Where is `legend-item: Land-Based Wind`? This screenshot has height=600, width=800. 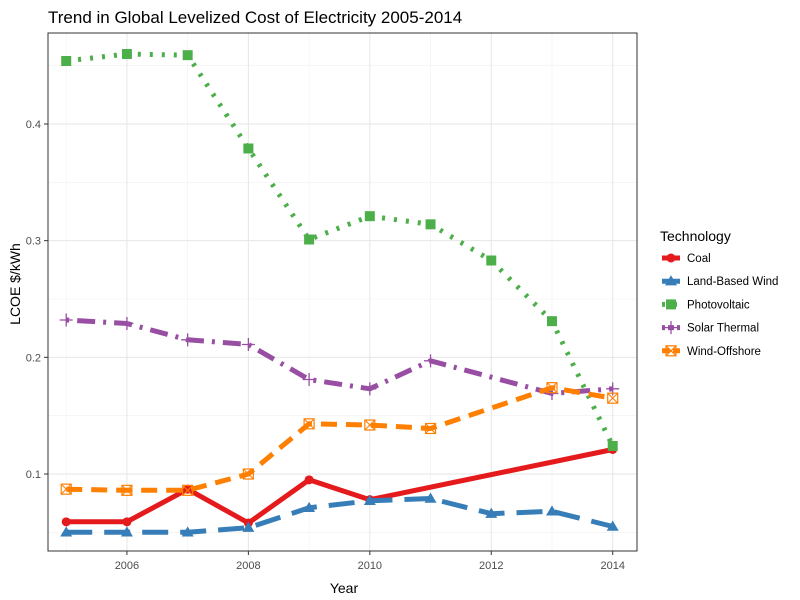 legend-item: Land-Based Wind is located at coordinates (720, 281).